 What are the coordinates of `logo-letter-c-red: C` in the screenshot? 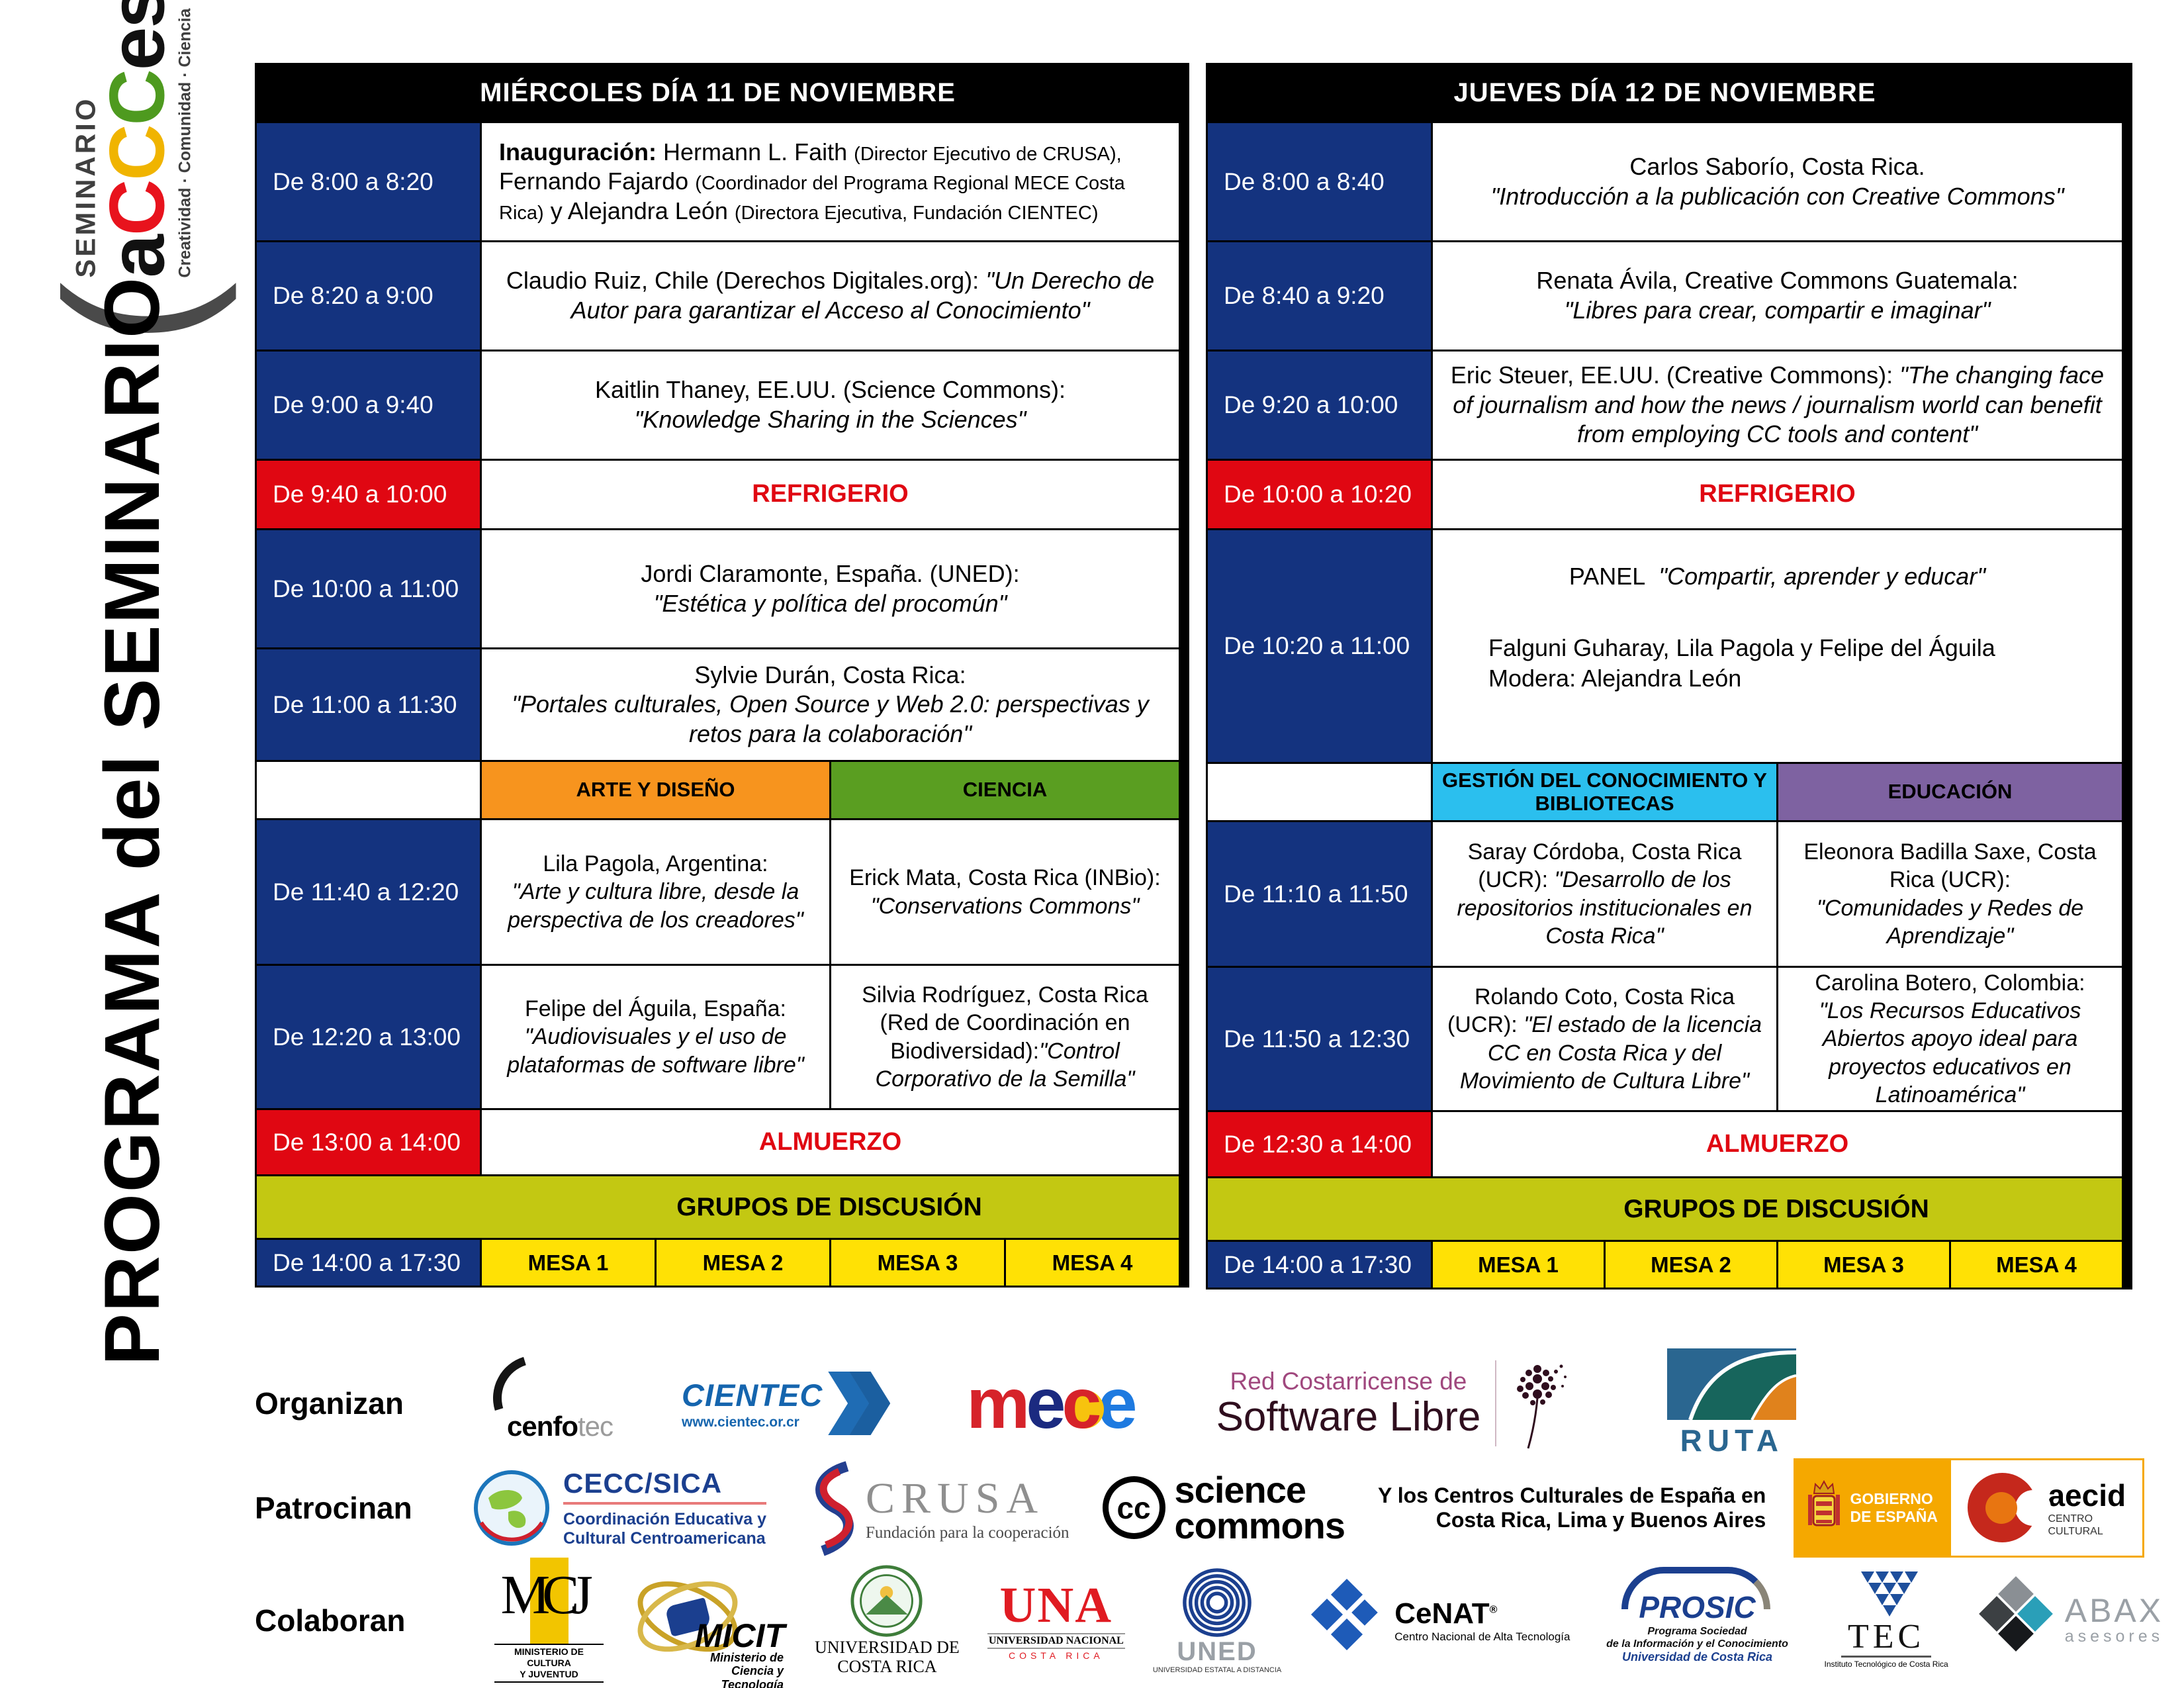 It's located at (137, 208).